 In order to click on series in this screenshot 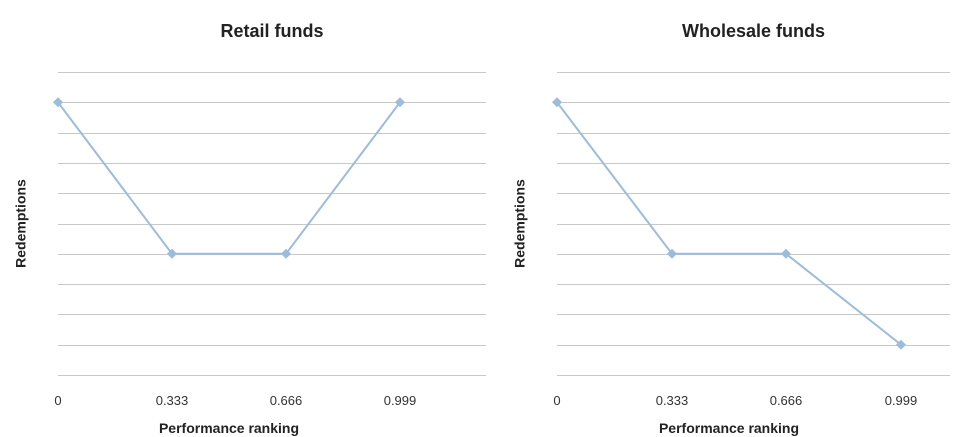, I will do `click(229, 178)`.